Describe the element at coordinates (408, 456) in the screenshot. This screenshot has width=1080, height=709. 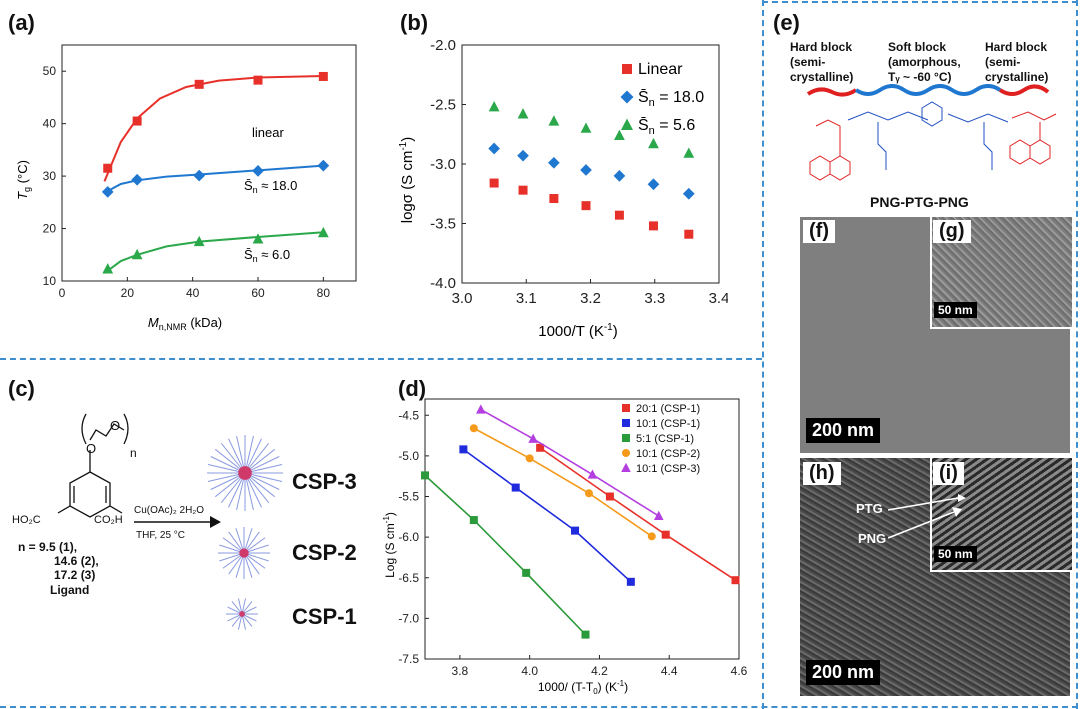
I see `d-ytick-label-5: -5.0` at that location.